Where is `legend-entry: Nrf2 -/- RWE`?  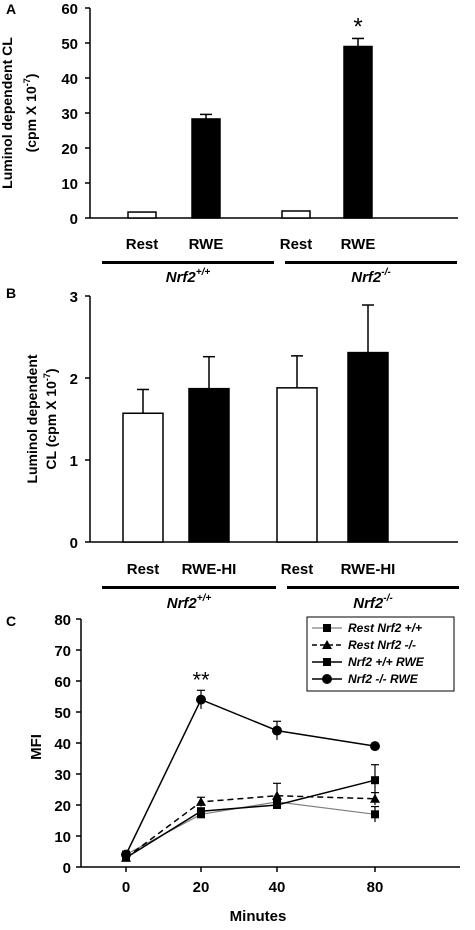
legend-entry: Nrf2 -/- RWE is located at coordinates (383, 679).